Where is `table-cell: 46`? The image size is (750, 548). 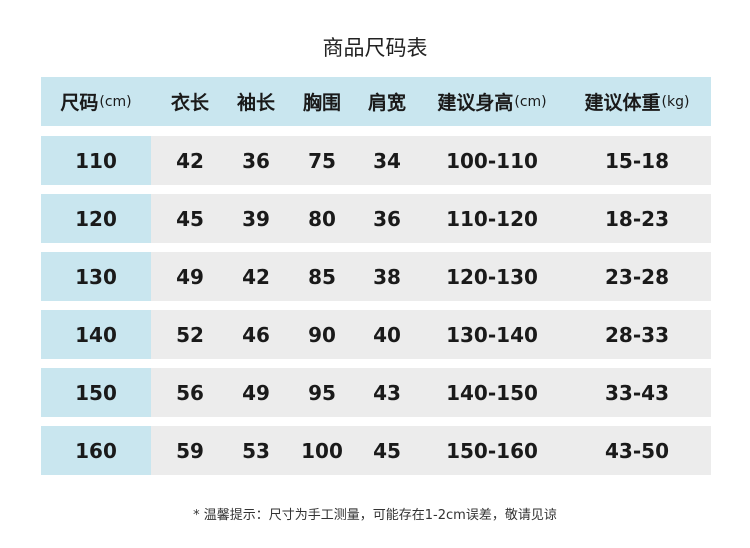
table-cell: 46 is located at coordinates (256, 334).